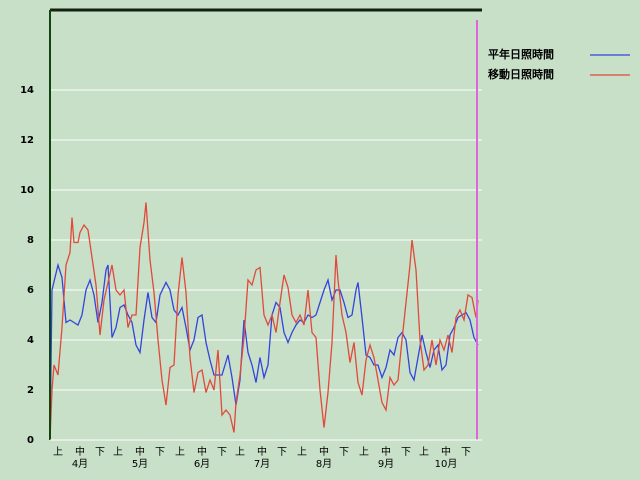 The width and height of the screenshot is (640, 480). I want to click on legend-label: 移動日照時間, so click(521, 74).